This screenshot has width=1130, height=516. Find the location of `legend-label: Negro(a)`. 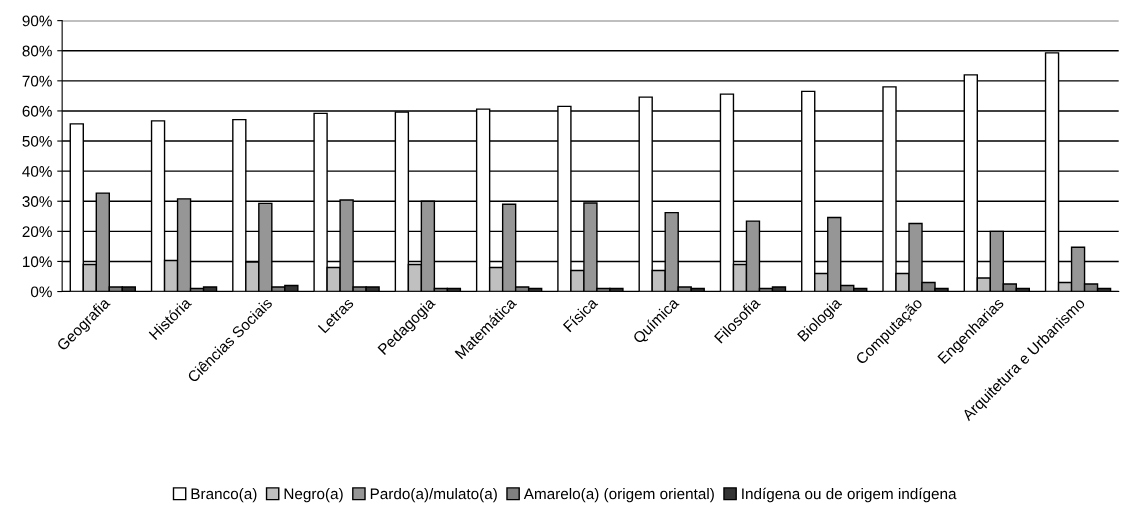

legend-label: Negro(a) is located at coordinates (313, 495).